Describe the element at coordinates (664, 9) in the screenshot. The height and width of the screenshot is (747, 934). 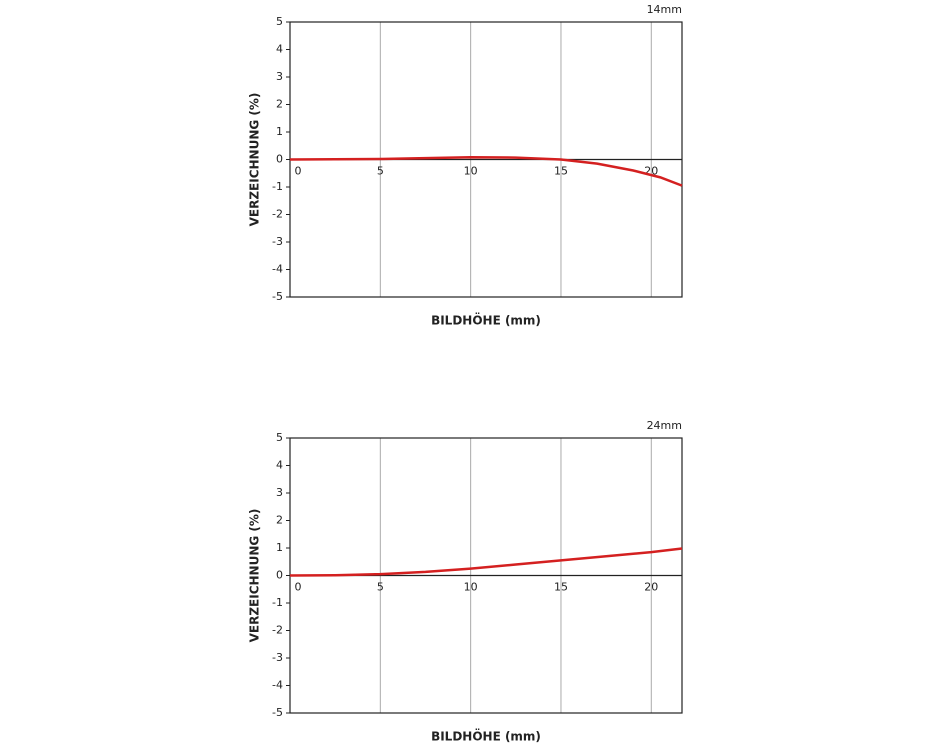
I see `annotation: 14mm` at that location.